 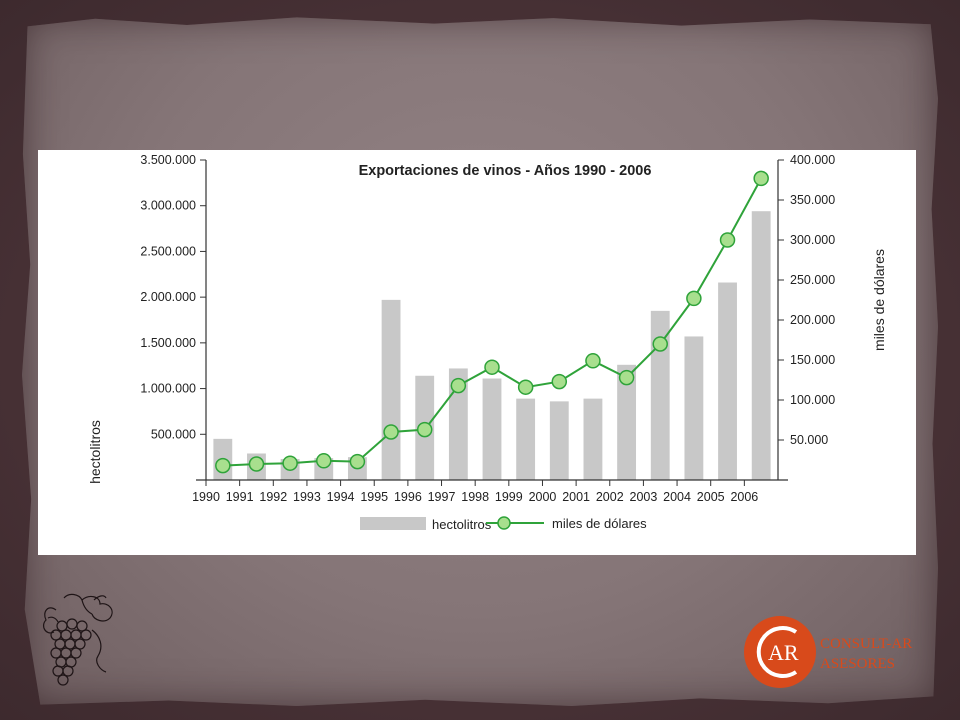 I want to click on point-1994, so click(x=357, y=461).